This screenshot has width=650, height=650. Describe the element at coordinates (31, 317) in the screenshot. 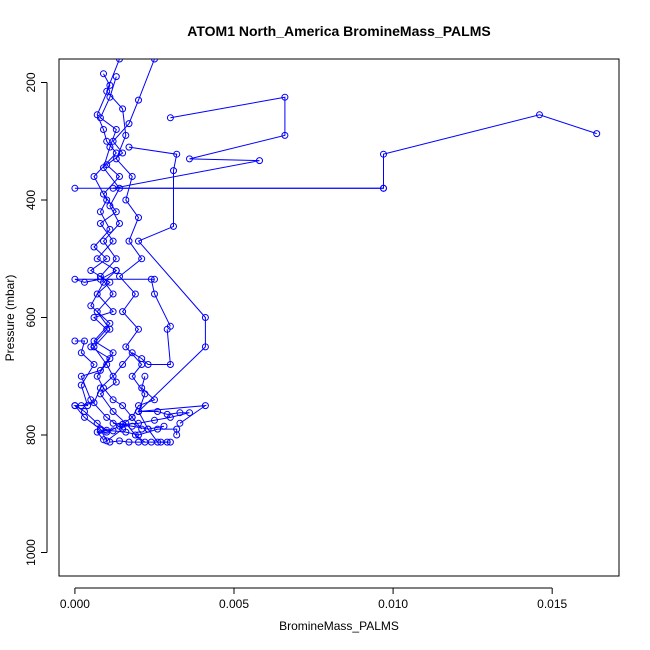

I see `y-tick-label: 600` at that location.